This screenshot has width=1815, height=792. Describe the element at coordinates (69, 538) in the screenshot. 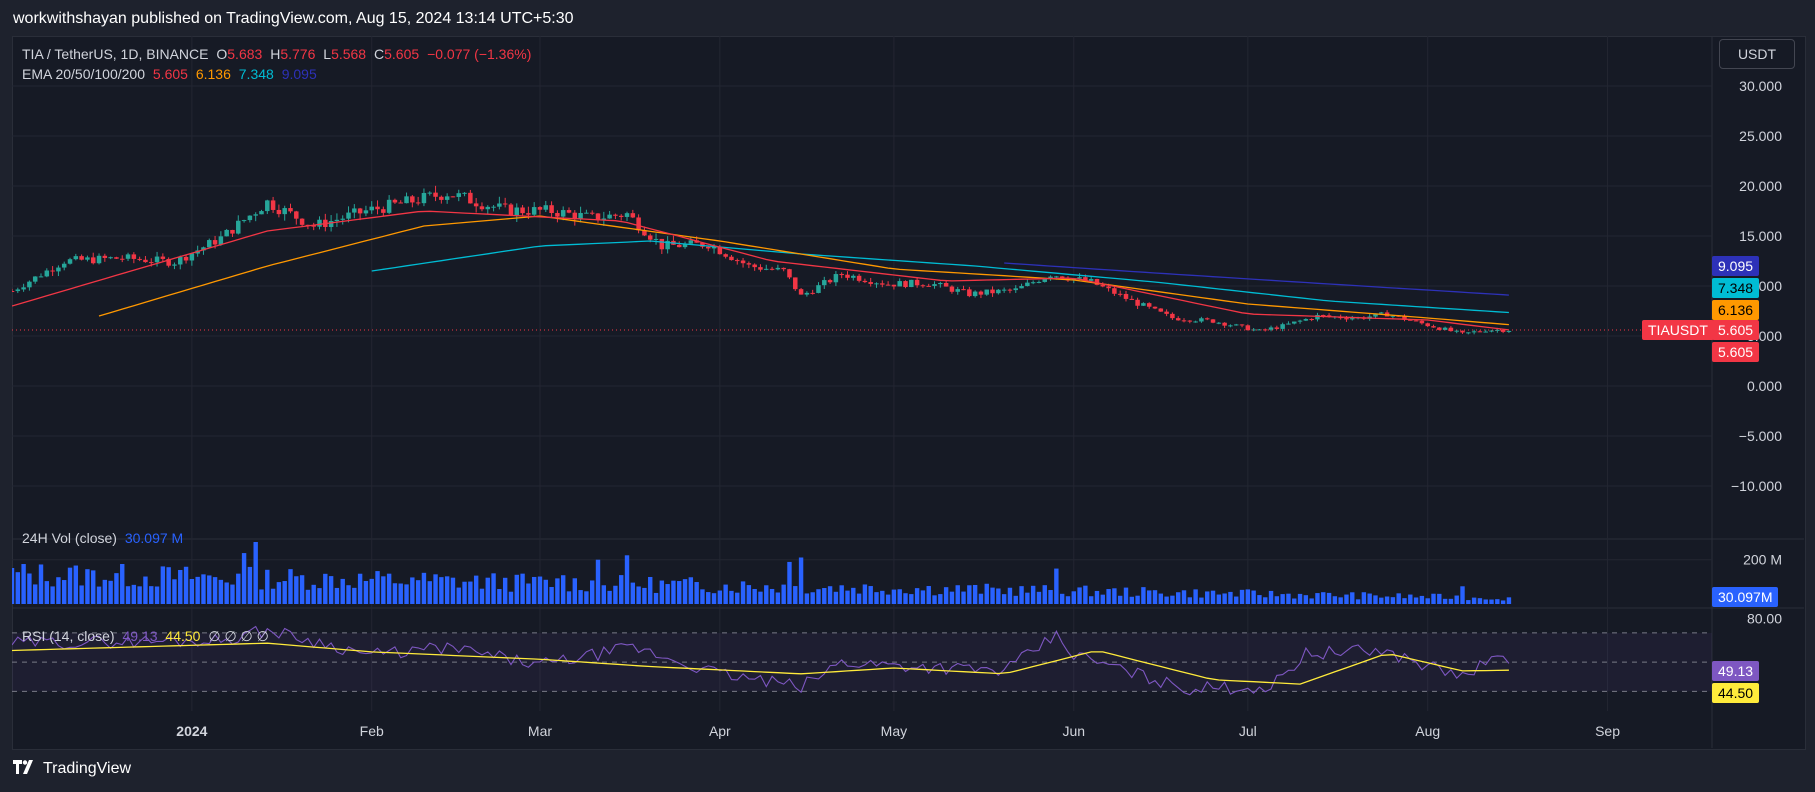

I see `volume-label: 24H Vol (close)` at that location.